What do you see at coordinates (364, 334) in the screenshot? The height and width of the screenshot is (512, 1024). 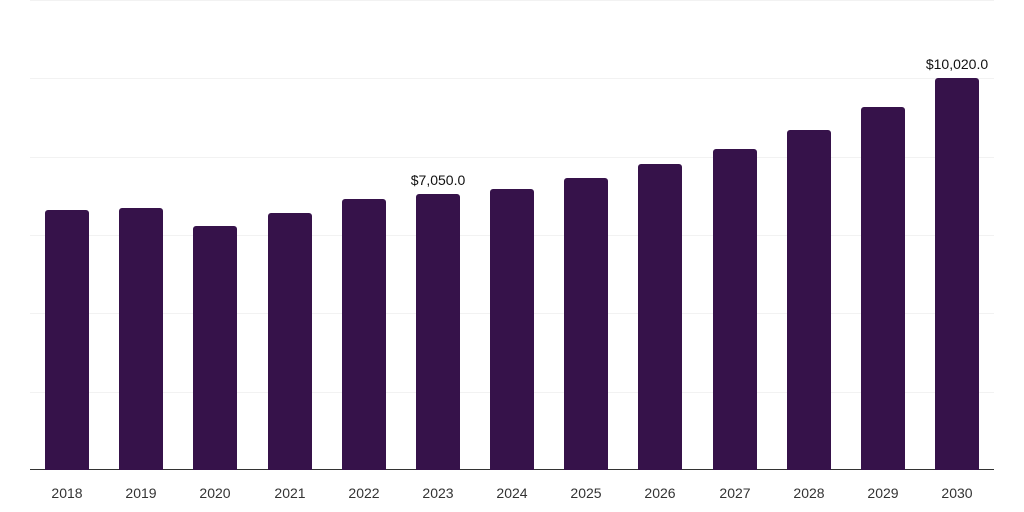 I see `bar-2022` at bounding box center [364, 334].